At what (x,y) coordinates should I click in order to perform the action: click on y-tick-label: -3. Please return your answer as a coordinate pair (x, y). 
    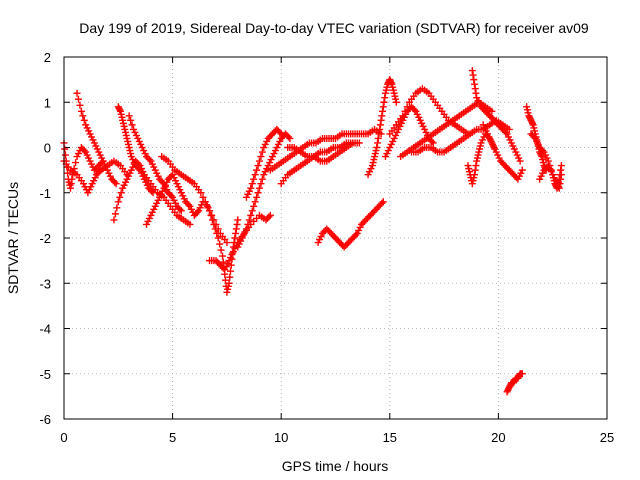
    Looking at the image, I should click on (45, 283).